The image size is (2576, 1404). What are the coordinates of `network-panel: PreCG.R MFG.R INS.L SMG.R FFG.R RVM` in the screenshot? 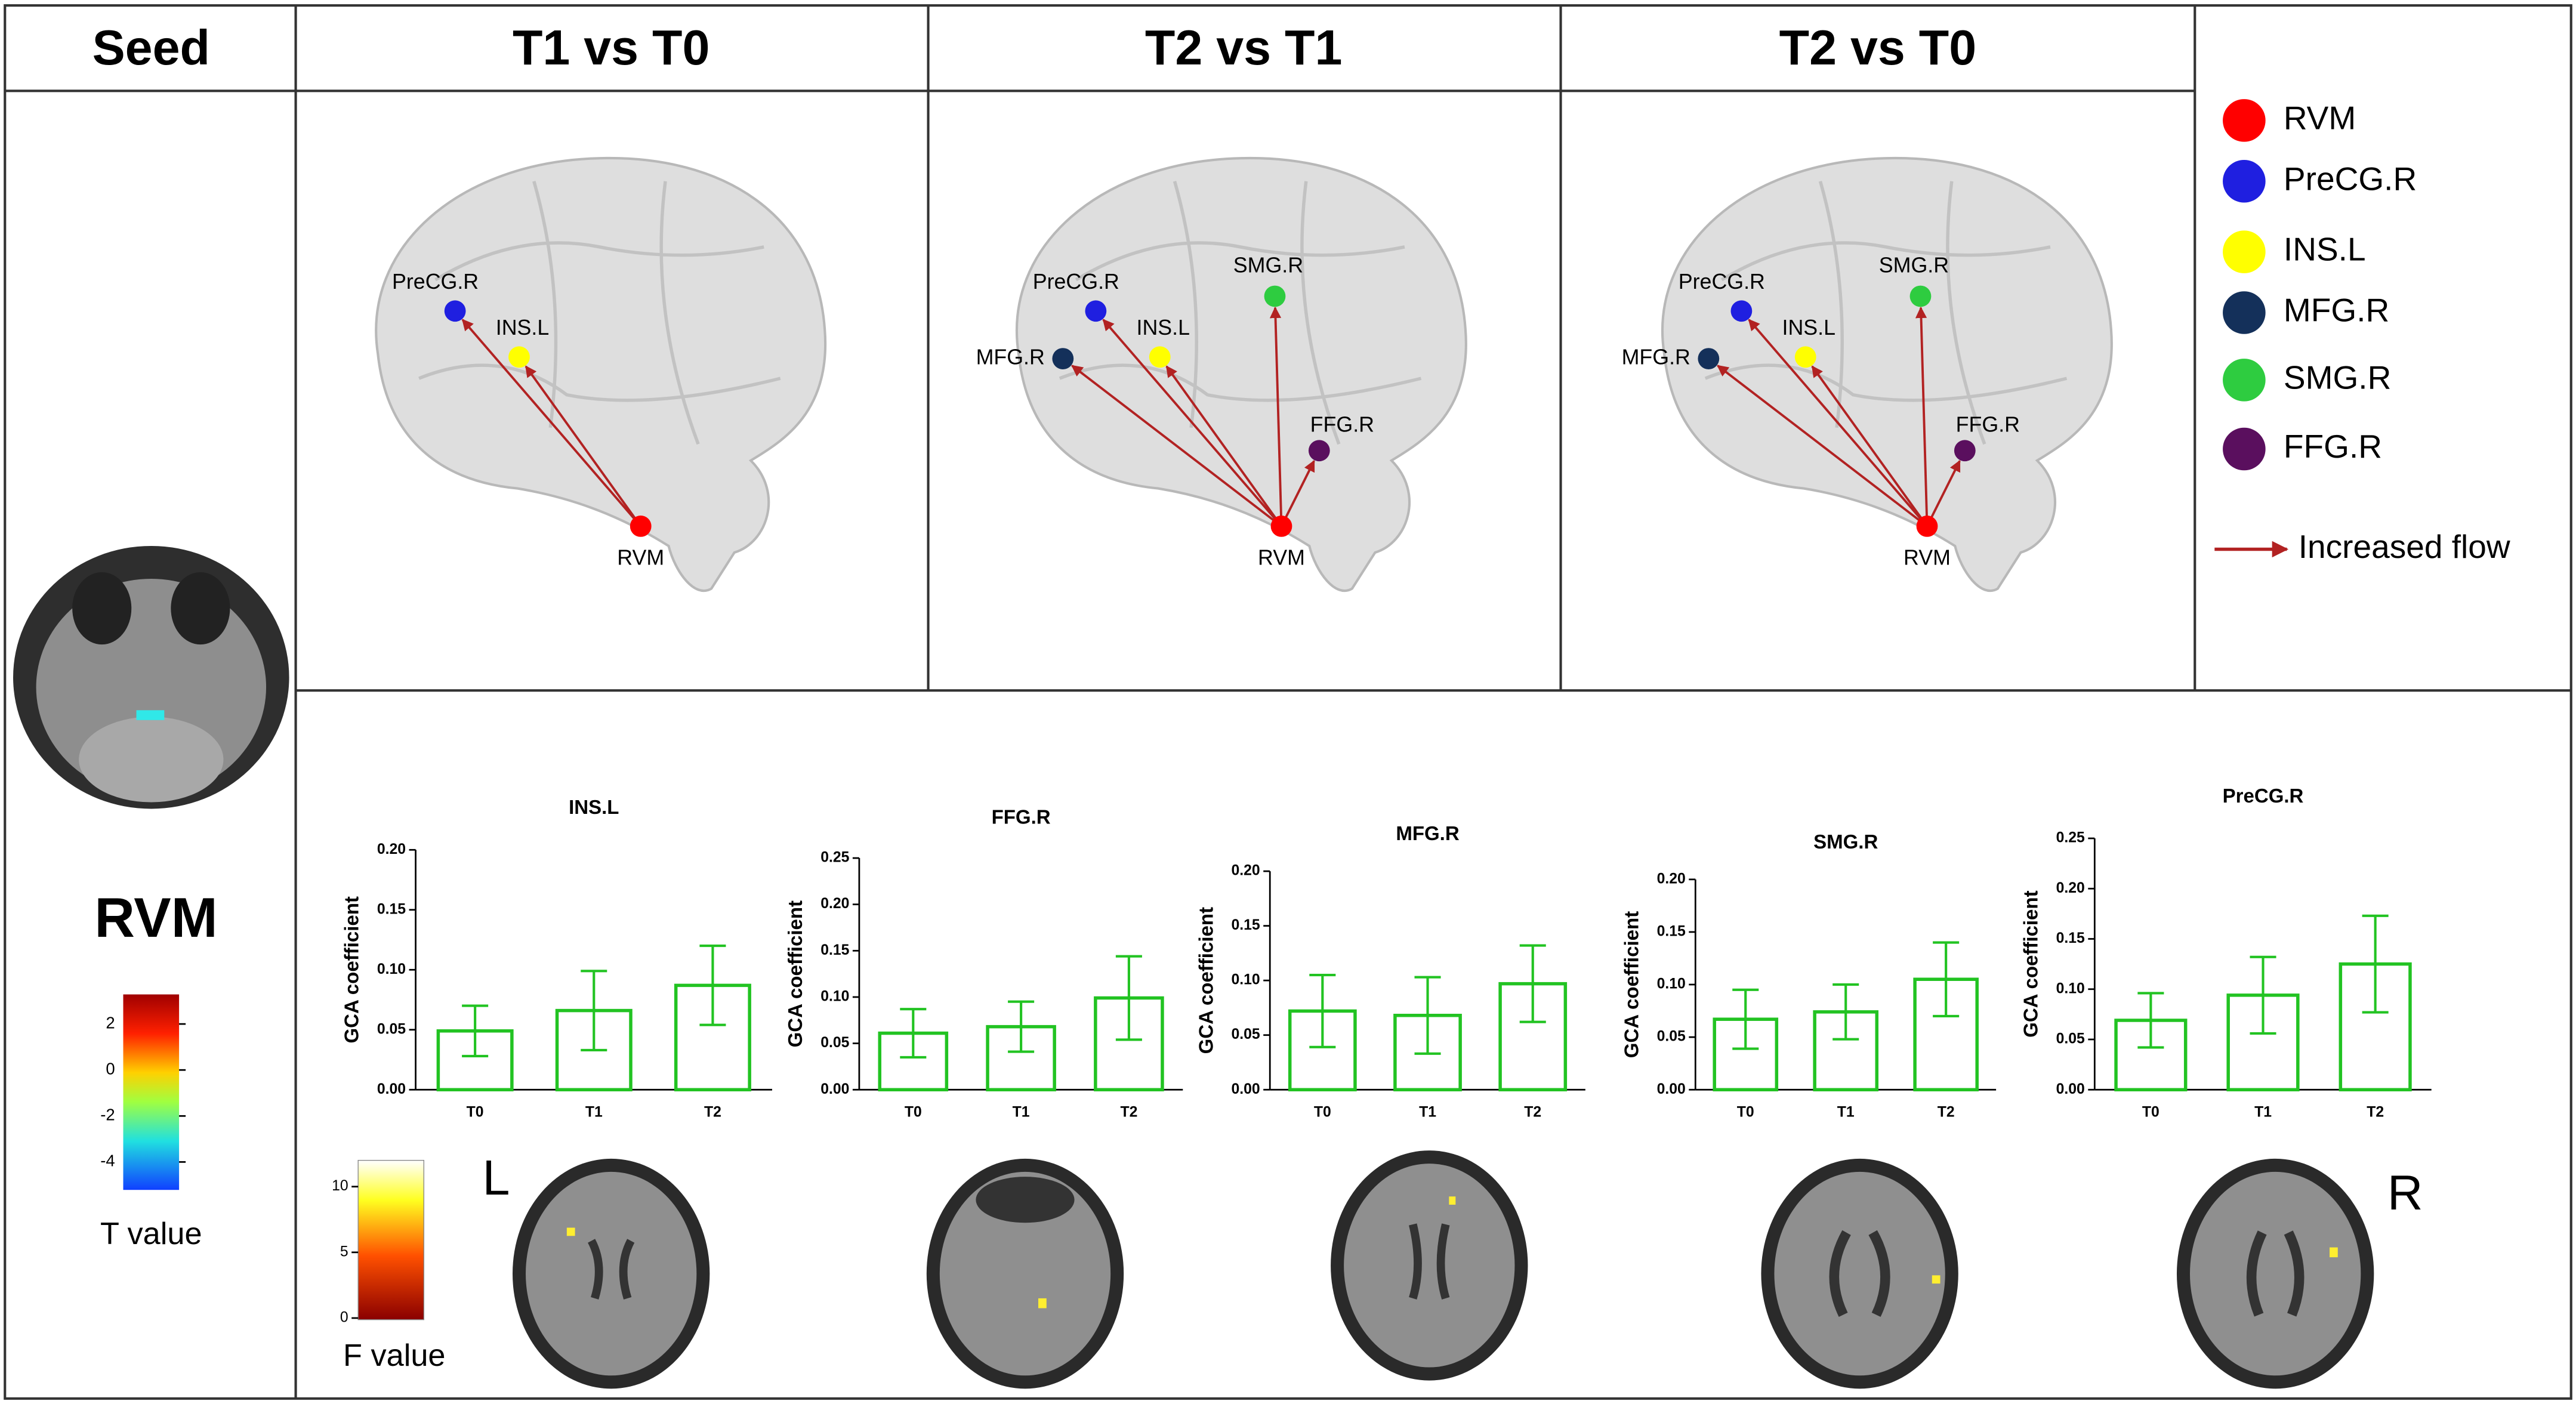 It's located at (1867, 374).